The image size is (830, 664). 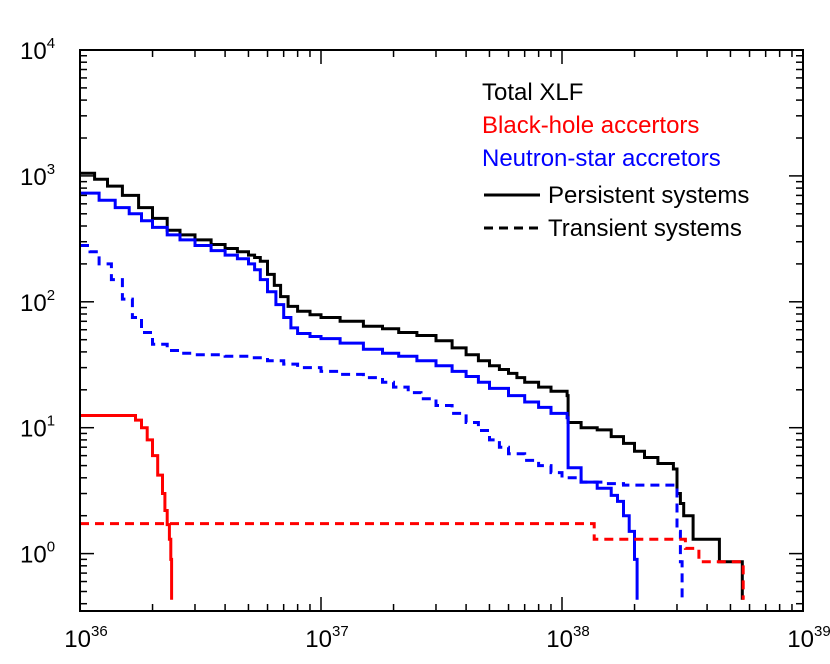 I want to click on x-tick-label: 1039, so click(x=808, y=638).